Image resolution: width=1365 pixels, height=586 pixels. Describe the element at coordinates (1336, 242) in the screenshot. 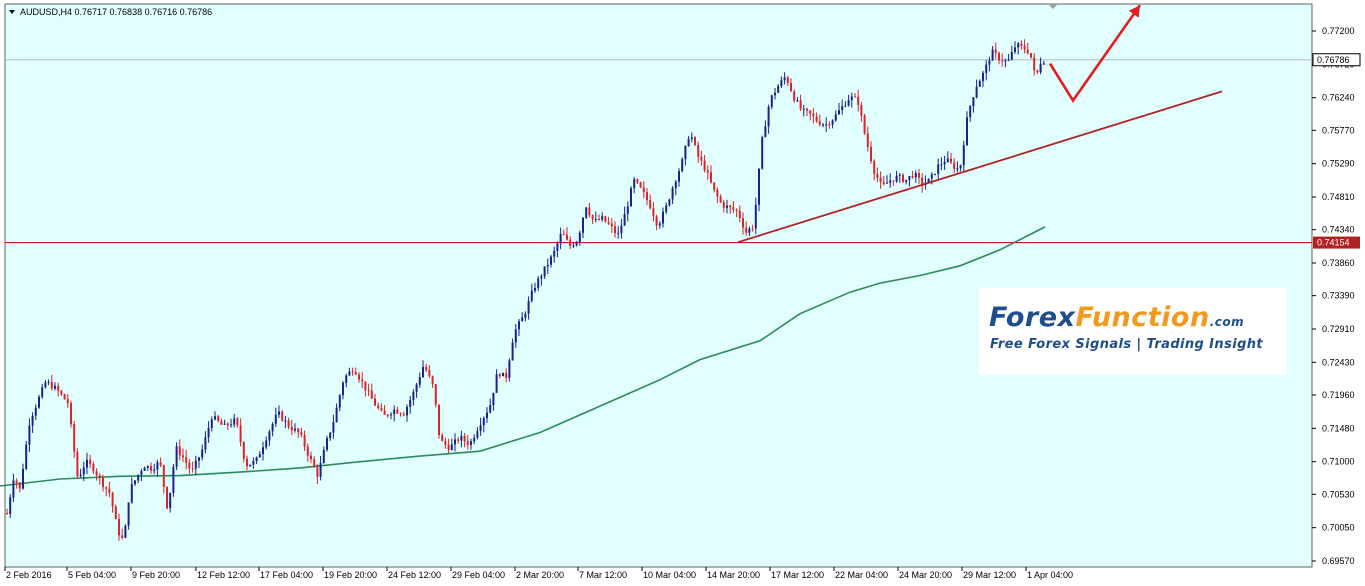

I see `support-price-tag` at that location.